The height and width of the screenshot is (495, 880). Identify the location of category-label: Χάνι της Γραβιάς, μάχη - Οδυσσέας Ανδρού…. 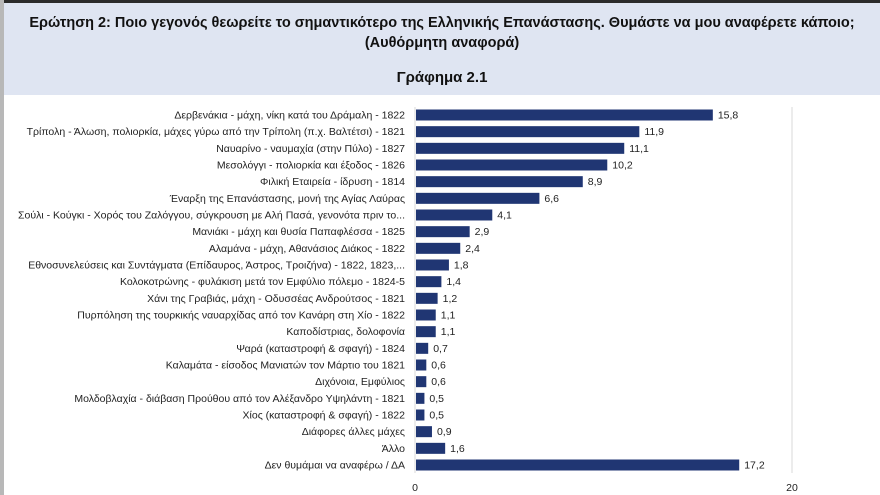
(276, 299).